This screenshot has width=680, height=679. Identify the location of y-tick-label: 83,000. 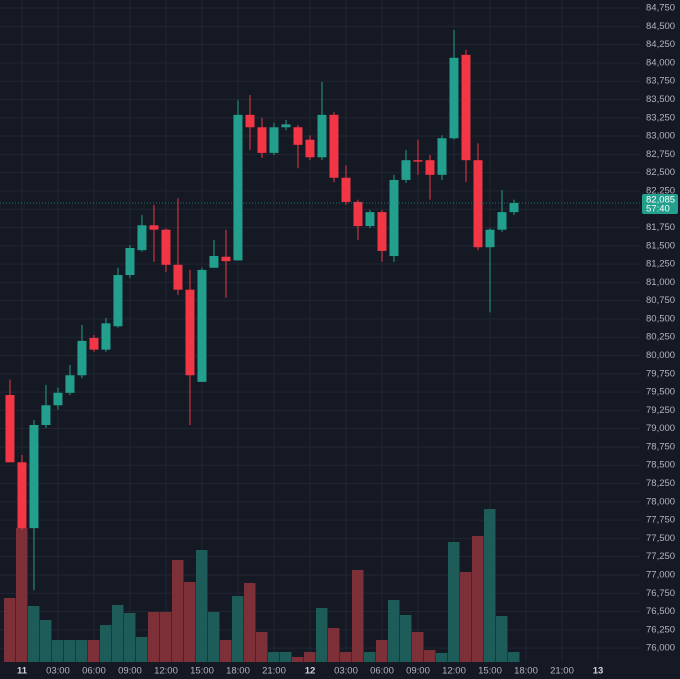
(660, 136).